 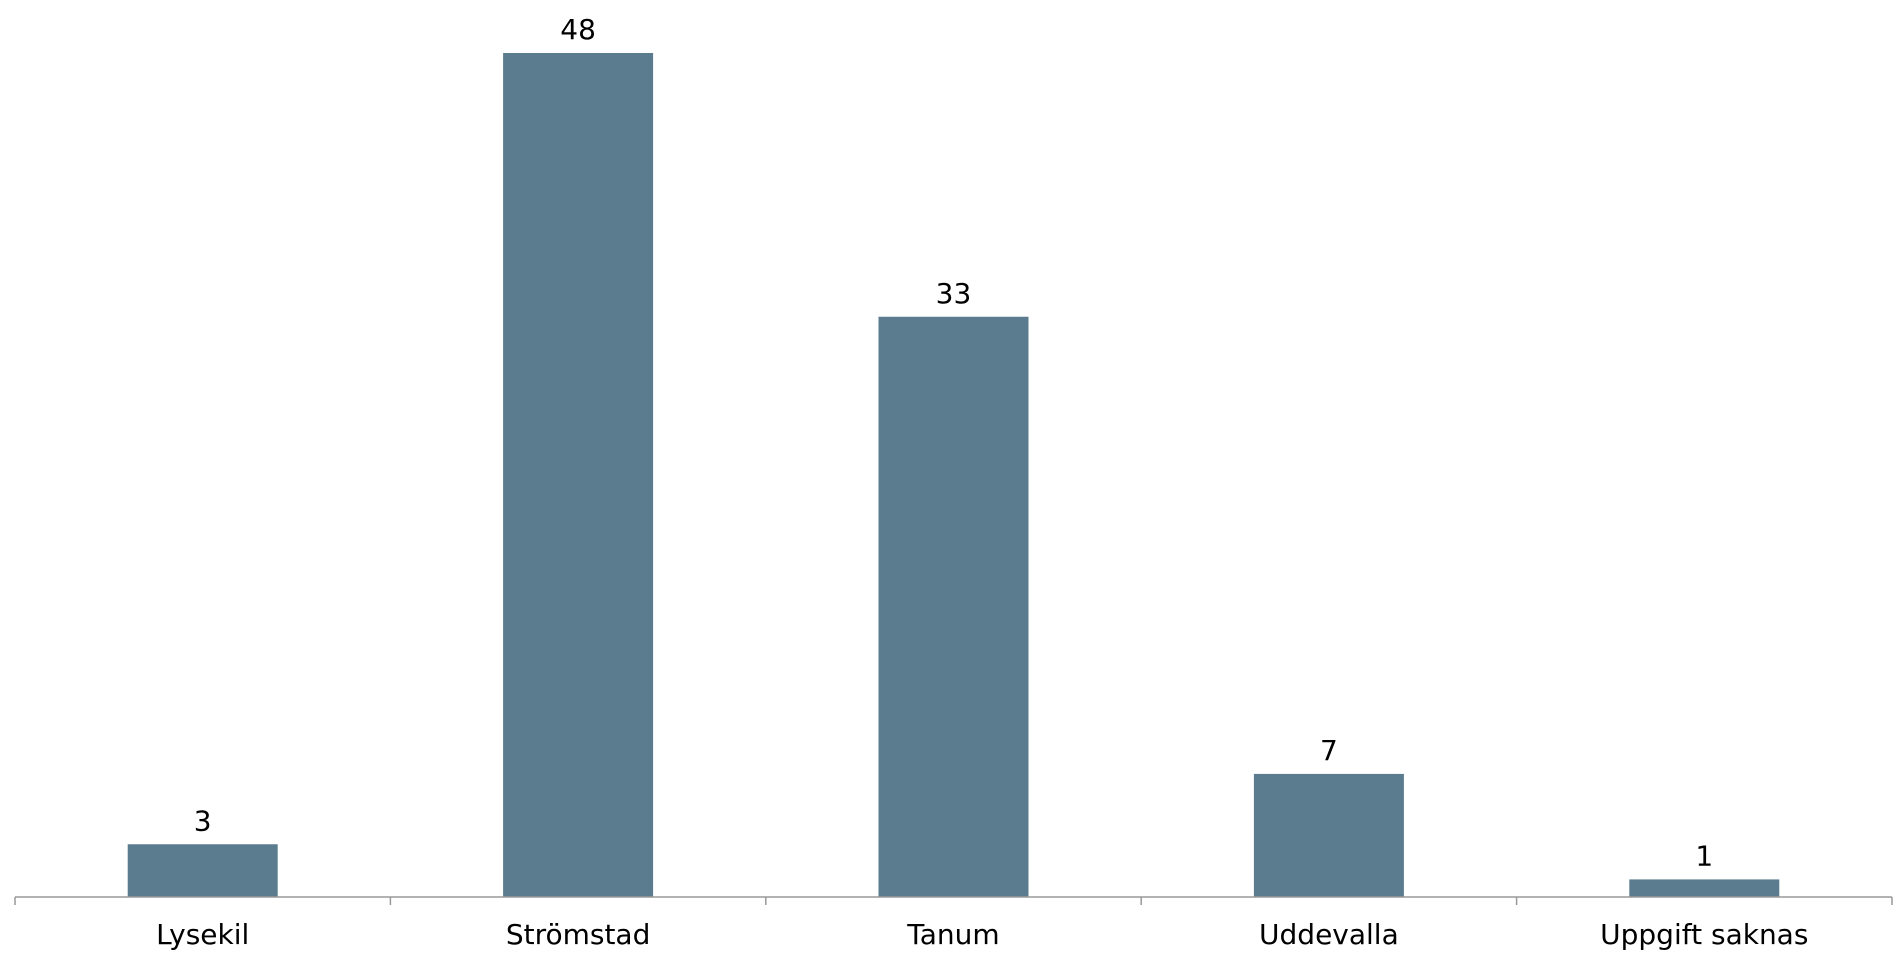 I want to click on x-tick-label: Uppgift saknas, so click(x=1704, y=934).